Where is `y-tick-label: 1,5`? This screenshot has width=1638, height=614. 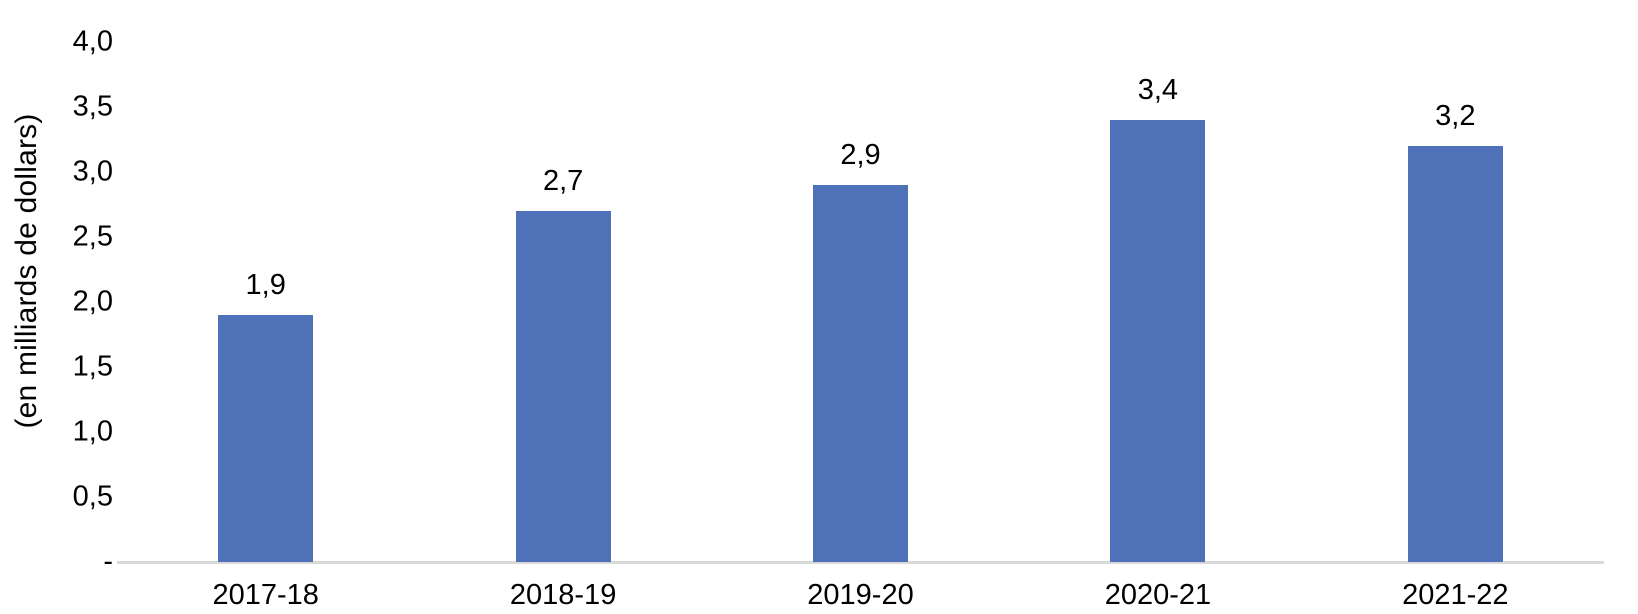
y-tick-label: 1,5 is located at coordinates (92, 366).